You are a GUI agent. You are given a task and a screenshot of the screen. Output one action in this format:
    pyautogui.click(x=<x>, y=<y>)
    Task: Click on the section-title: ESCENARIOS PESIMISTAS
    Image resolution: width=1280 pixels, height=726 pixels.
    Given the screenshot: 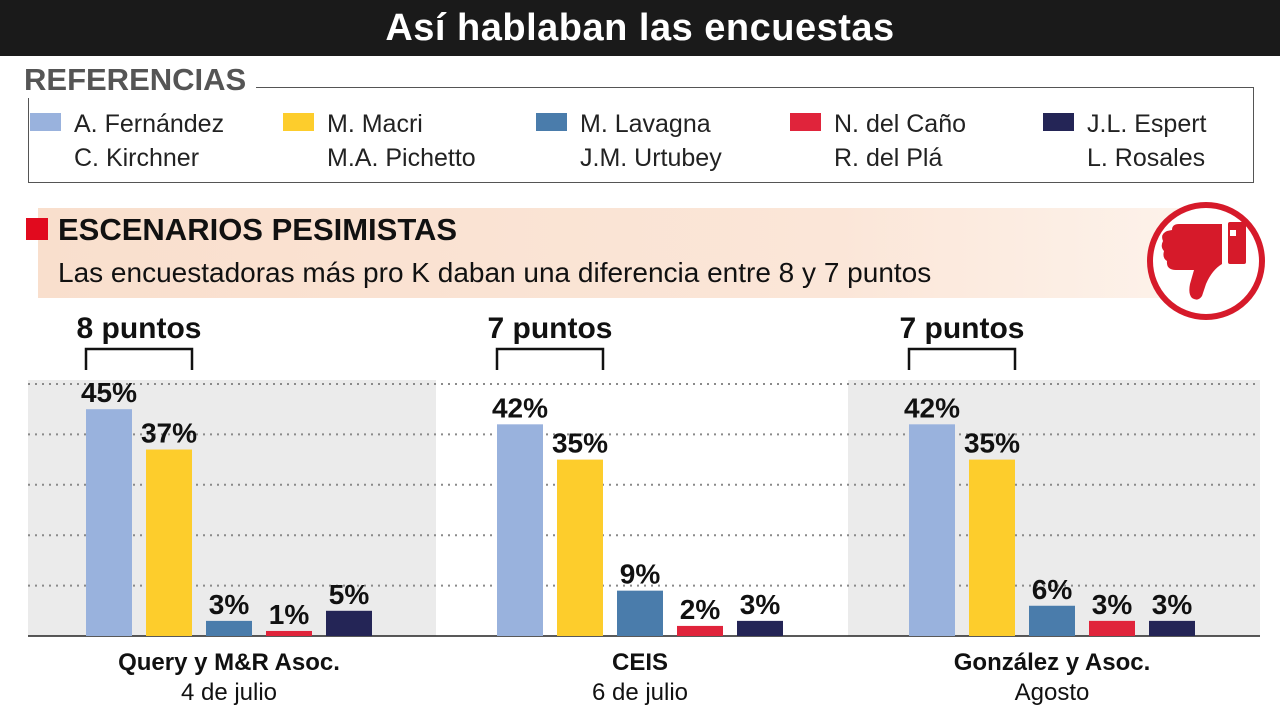 What is the action you would take?
    pyautogui.click(x=258, y=229)
    